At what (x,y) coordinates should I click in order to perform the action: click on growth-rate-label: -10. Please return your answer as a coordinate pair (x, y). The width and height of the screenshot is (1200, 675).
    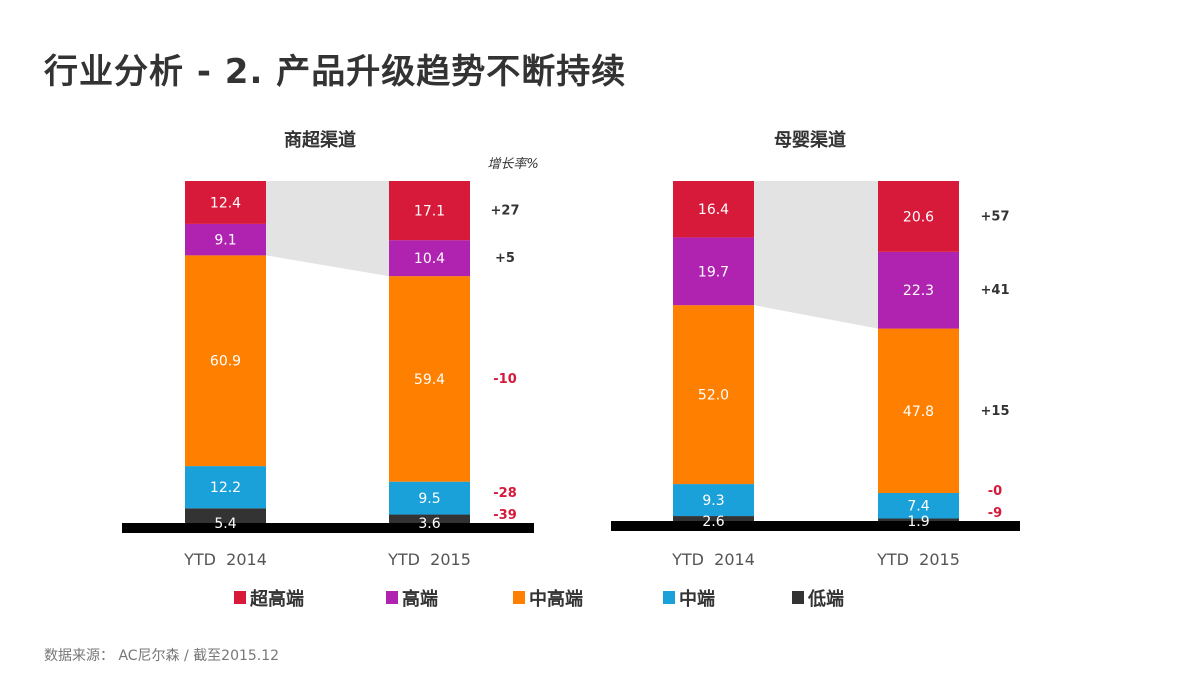
    Looking at the image, I should click on (505, 379).